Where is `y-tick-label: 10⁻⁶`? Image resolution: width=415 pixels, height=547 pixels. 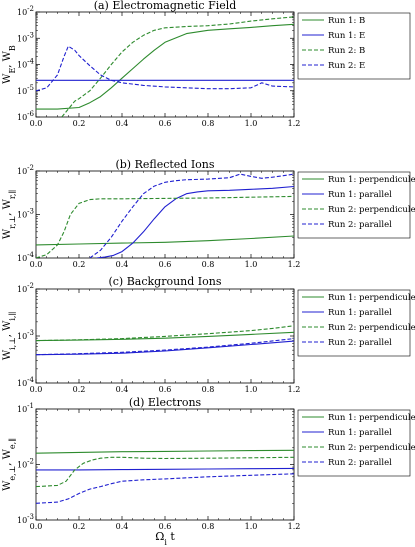 y-tick-label: 10⁻⁶ is located at coordinates (26, 116).